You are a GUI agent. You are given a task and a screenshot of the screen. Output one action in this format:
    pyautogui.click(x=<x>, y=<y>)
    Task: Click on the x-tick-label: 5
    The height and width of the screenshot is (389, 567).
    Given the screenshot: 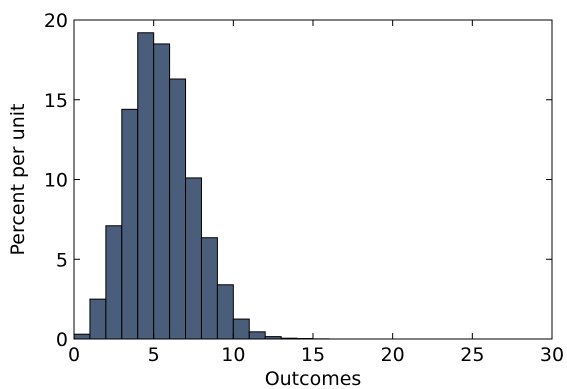 What is the action you would take?
    pyautogui.click(x=154, y=355)
    